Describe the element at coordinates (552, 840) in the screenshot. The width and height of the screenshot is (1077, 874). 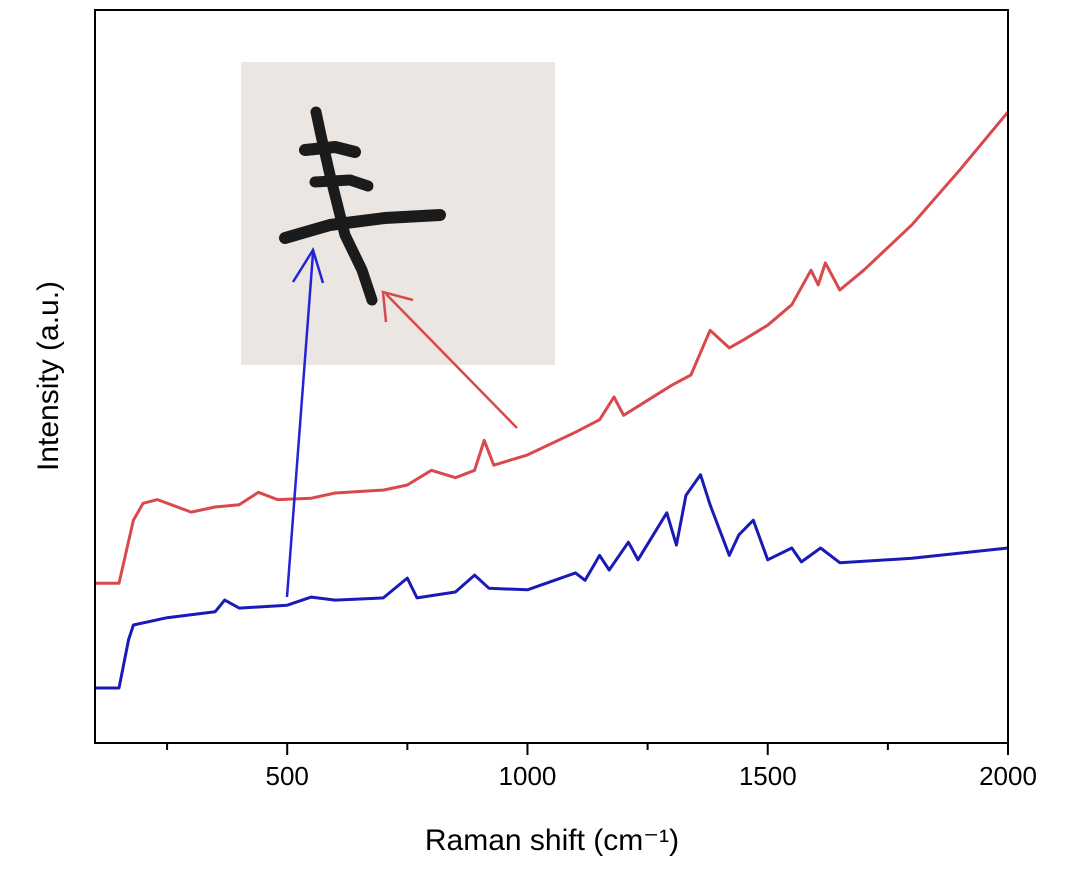
I see `x-axis-label: Raman shift (cm⁻¹)` at that location.